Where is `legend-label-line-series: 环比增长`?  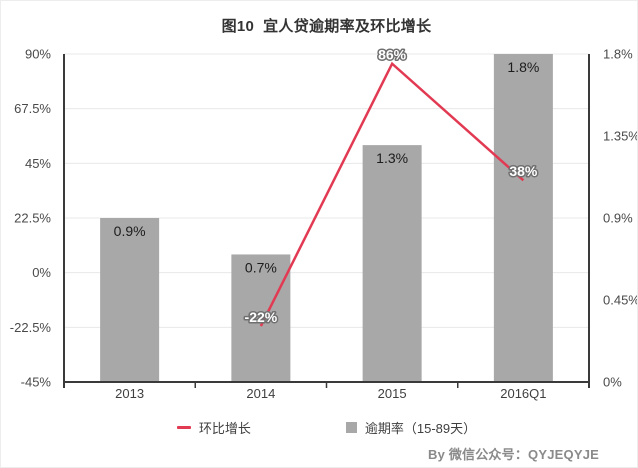
legend-label-line-series: 环比增长 is located at coordinates (224, 428).